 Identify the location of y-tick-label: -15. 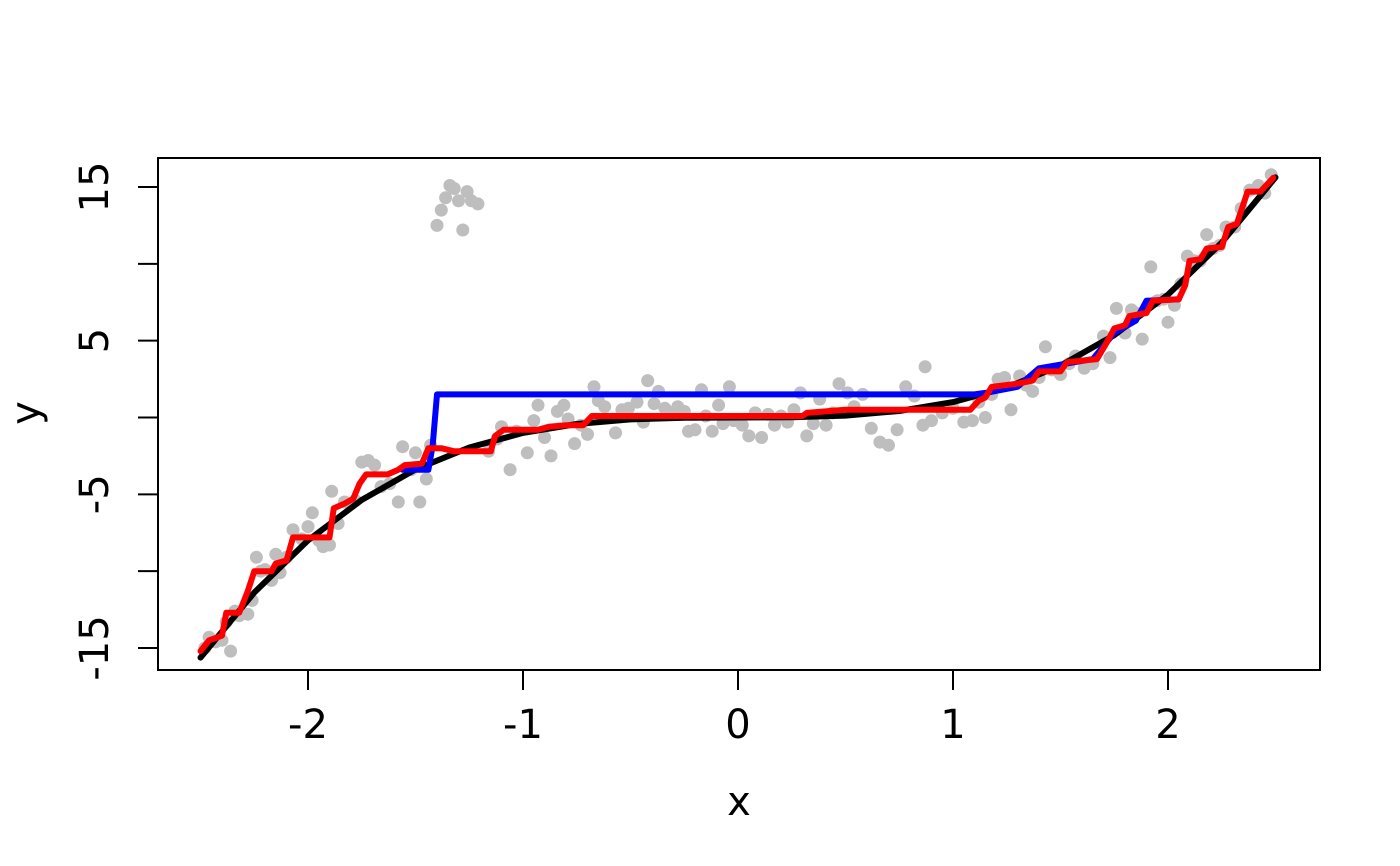
(95, 647).